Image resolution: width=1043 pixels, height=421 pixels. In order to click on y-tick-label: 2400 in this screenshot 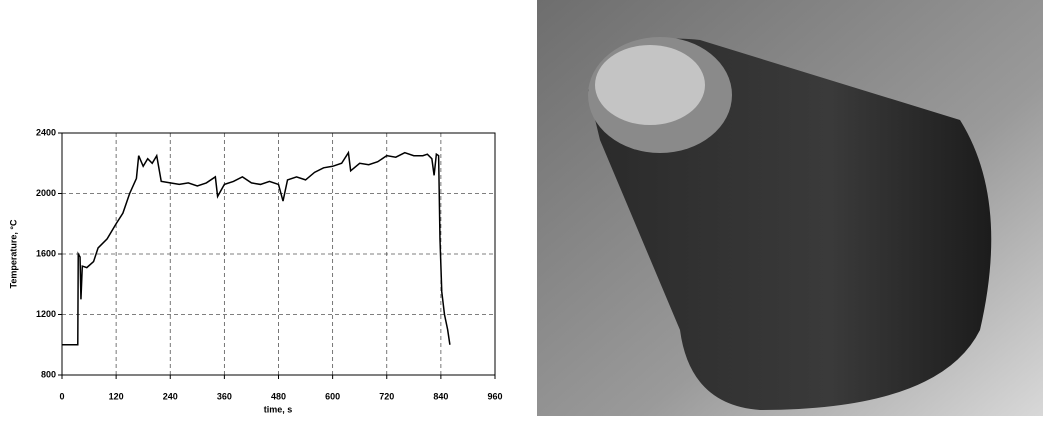, I will do `click(46, 132)`.